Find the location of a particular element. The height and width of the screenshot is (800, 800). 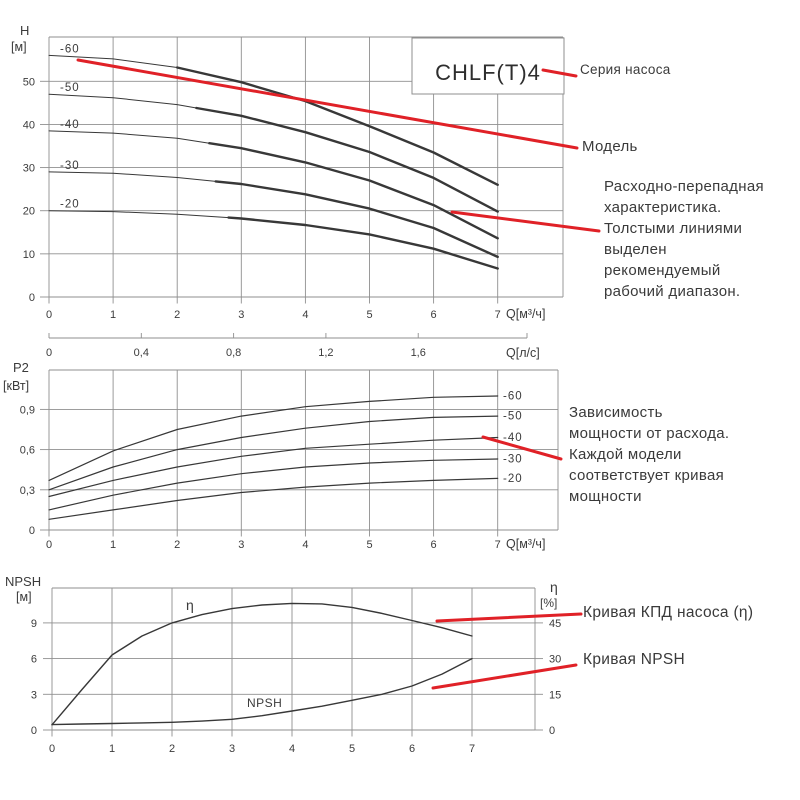

head-curve-thick--20 is located at coordinates (363, 243).